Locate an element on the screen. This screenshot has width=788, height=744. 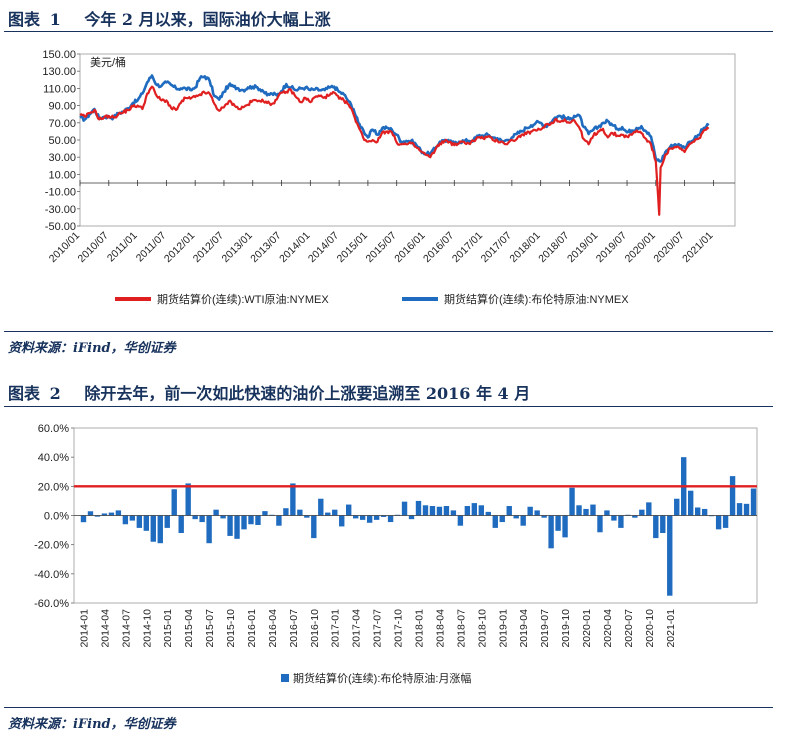
figure1-title-text: 今年 2 月以来，国际油价大幅上涨 is located at coordinates (207, 19).